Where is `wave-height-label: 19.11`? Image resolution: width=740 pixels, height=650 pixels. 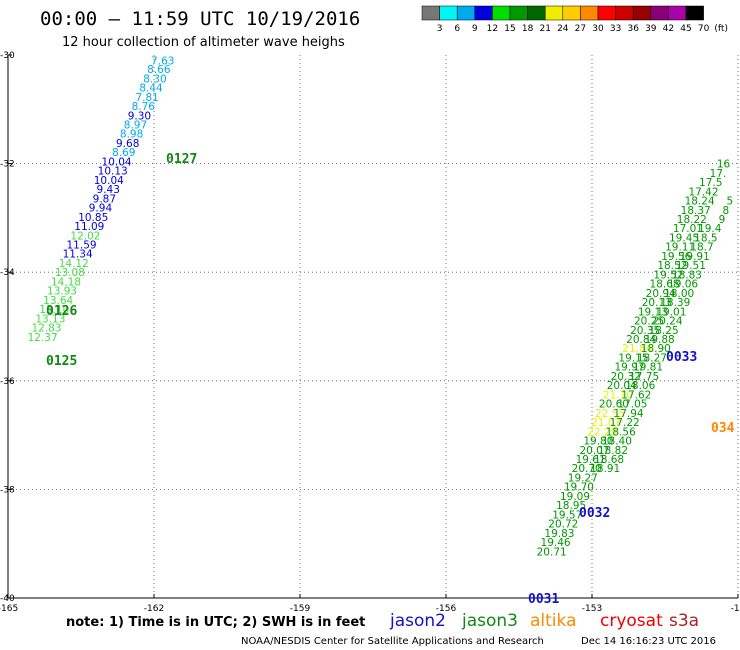
wave-height-label: 19.11 is located at coordinates (680, 248).